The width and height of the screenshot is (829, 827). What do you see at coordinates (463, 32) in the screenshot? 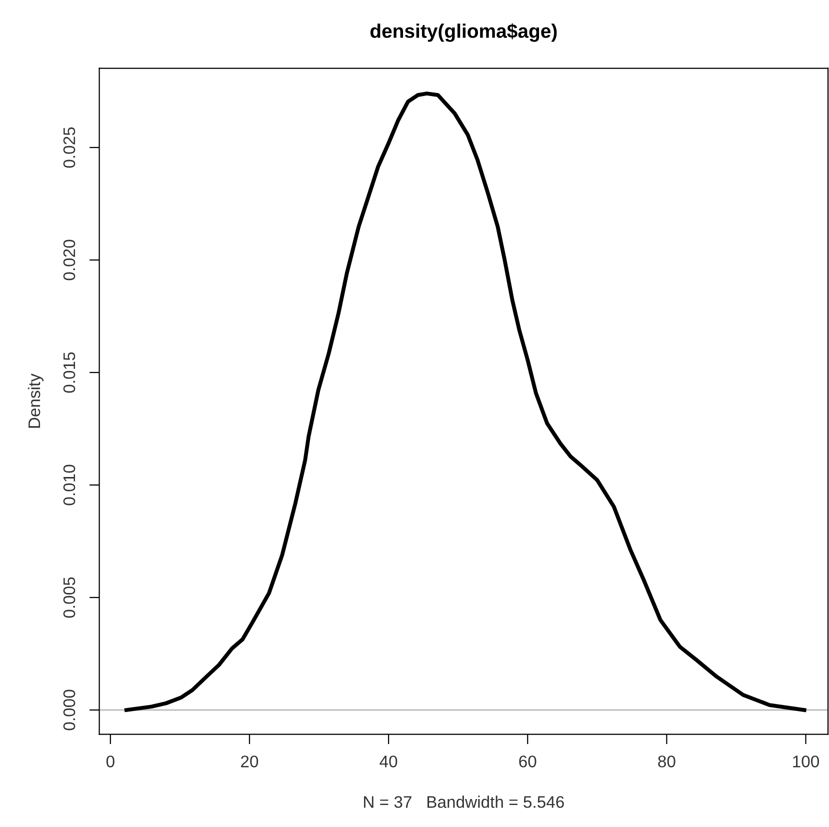
I see `chart-title: density(glioma$age)` at bounding box center [463, 32].